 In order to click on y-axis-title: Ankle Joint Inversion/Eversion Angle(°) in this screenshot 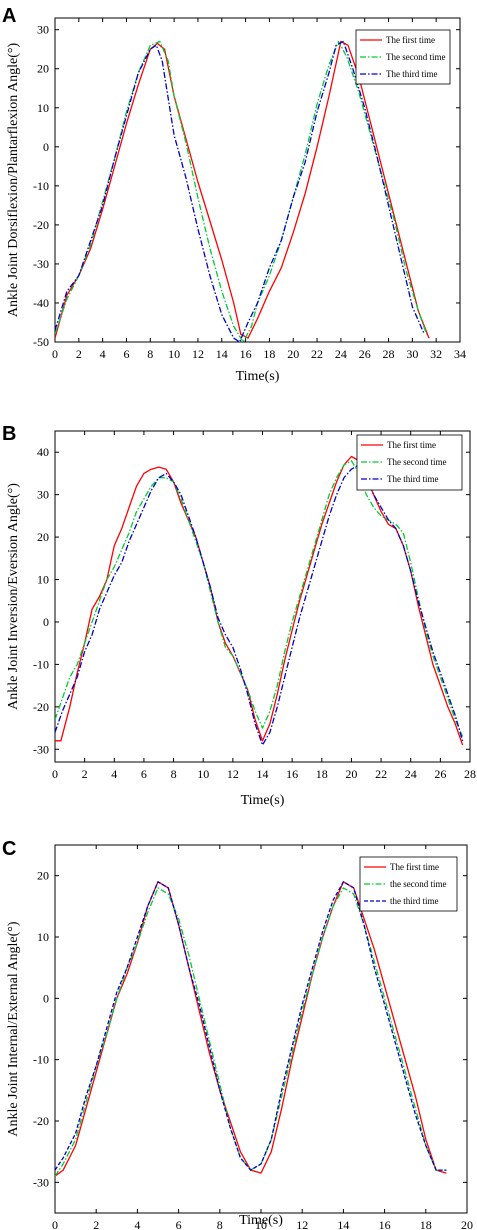, I will do `click(13, 596)`.